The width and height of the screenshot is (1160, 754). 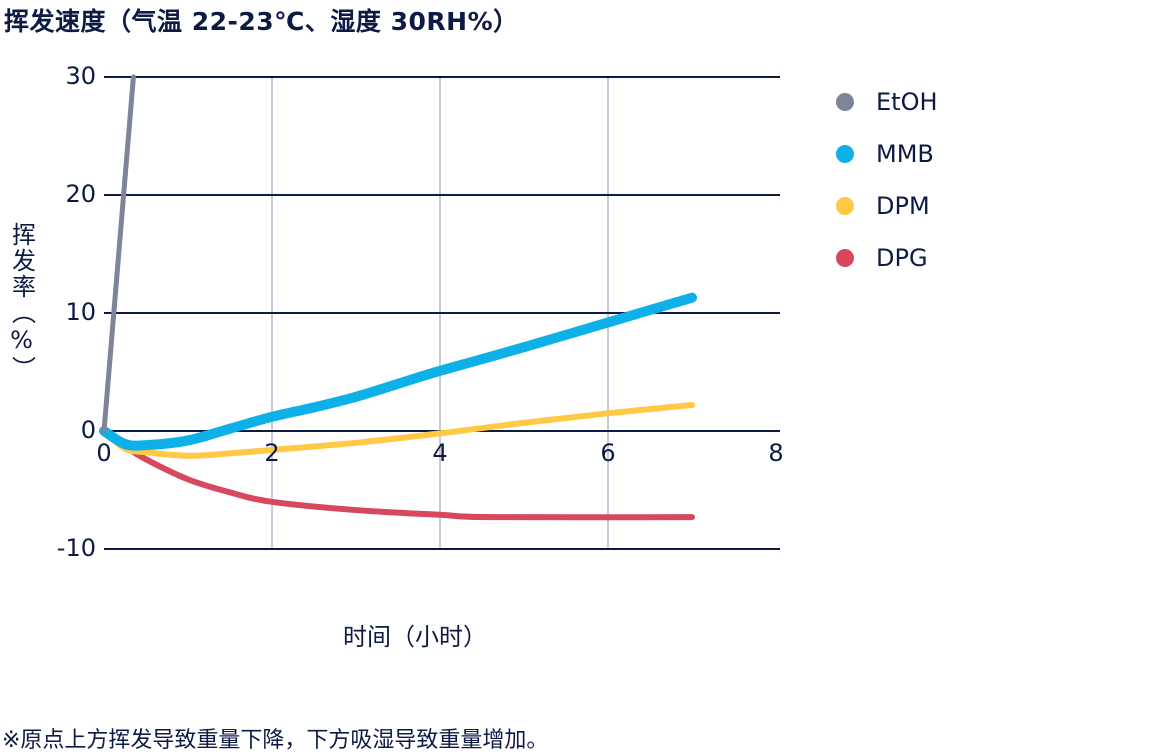 What do you see at coordinates (80, 194) in the screenshot?
I see `y-tick-label: 20` at bounding box center [80, 194].